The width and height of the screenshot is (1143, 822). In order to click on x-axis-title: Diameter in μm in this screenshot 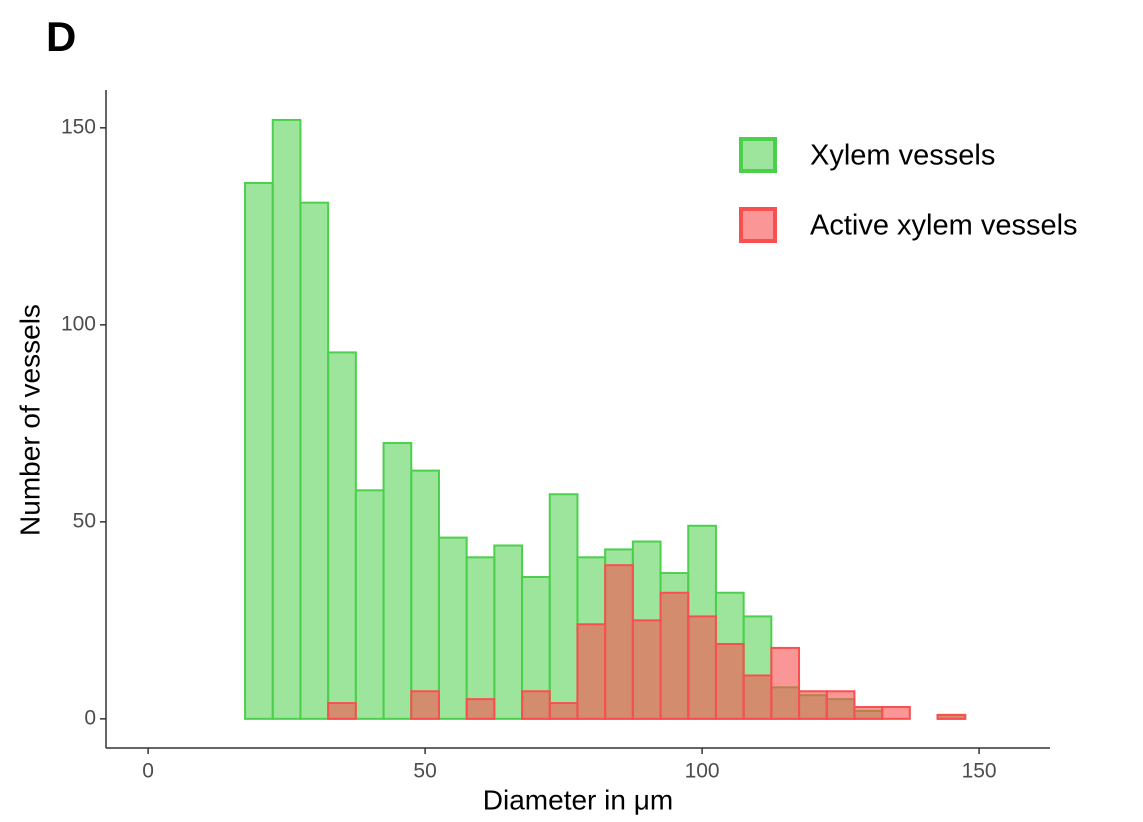, I will do `click(578, 799)`.